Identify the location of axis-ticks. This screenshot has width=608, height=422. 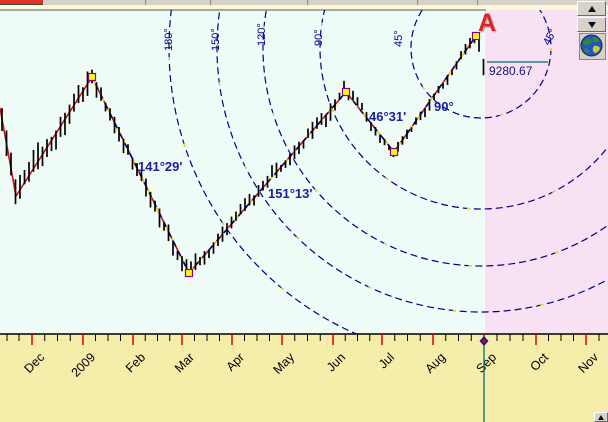
(303, 339).